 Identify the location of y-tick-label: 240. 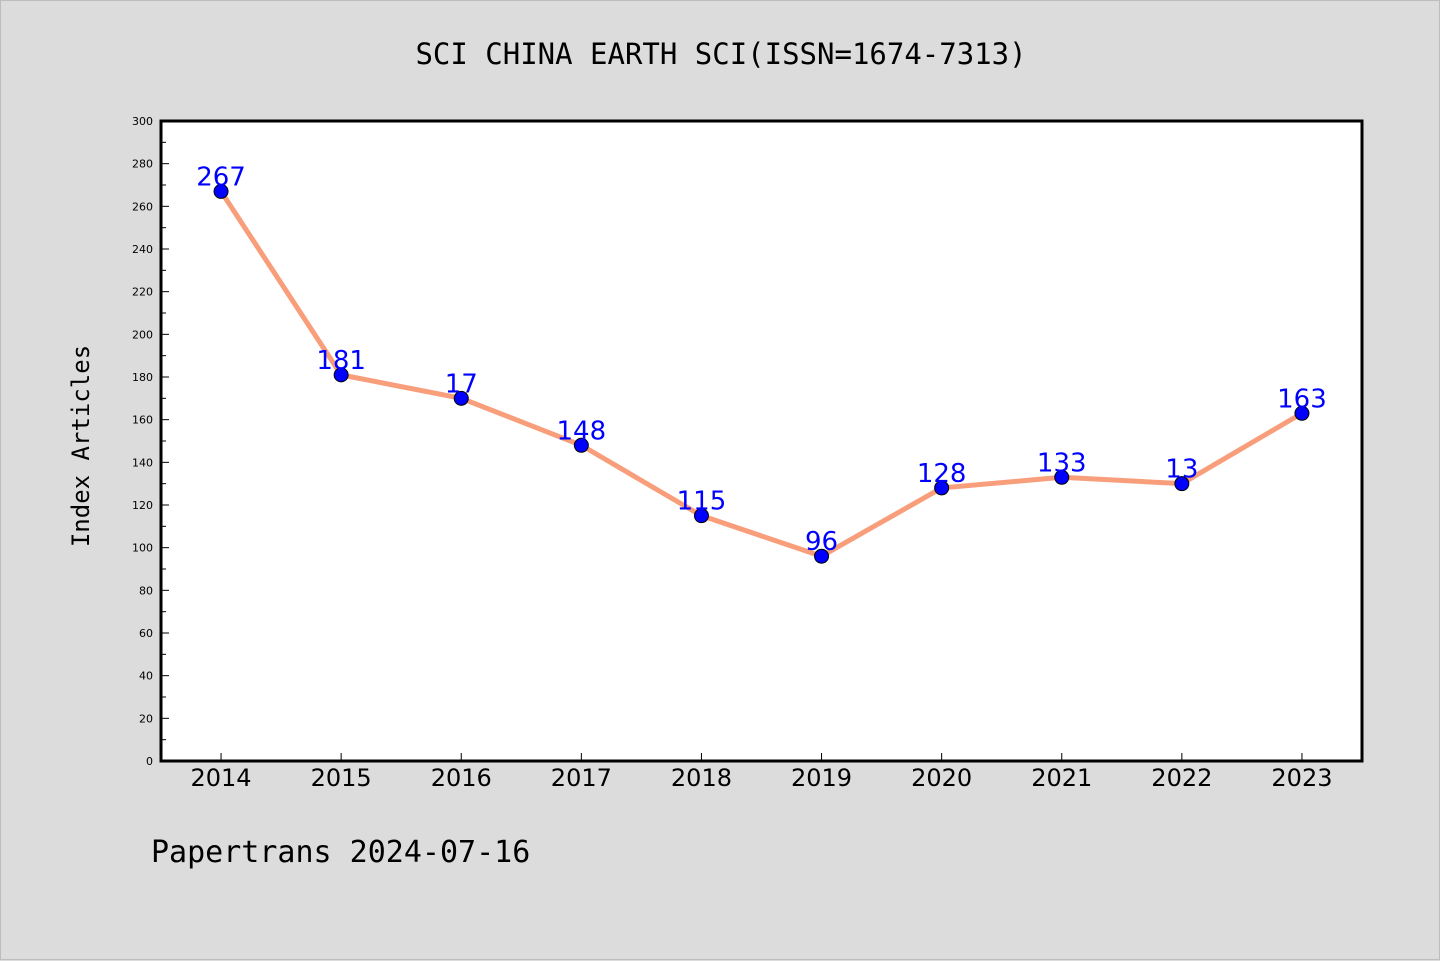
(142, 249).